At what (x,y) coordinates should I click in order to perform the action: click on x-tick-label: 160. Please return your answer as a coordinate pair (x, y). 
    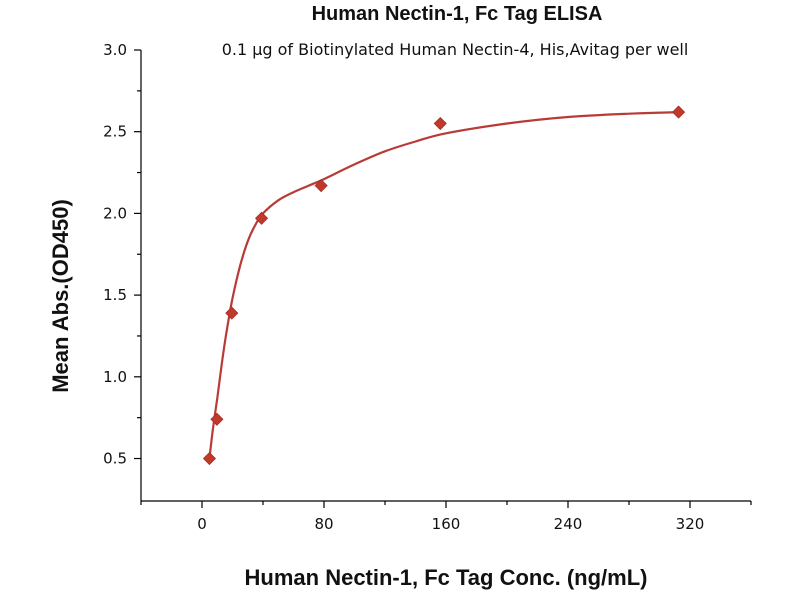
    Looking at the image, I should click on (446, 524).